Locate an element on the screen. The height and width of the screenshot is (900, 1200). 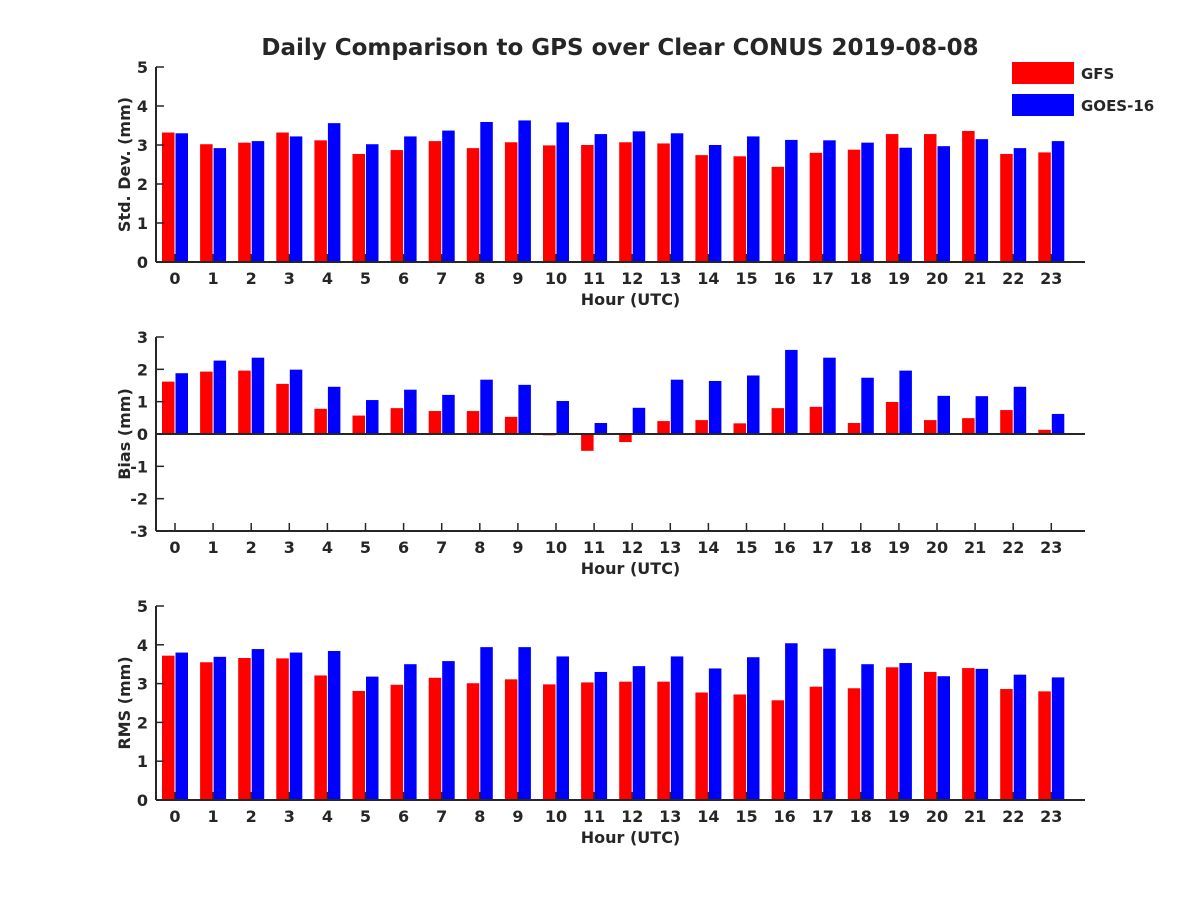
std-x-tick-label: 16 is located at coordinates (784, 278).